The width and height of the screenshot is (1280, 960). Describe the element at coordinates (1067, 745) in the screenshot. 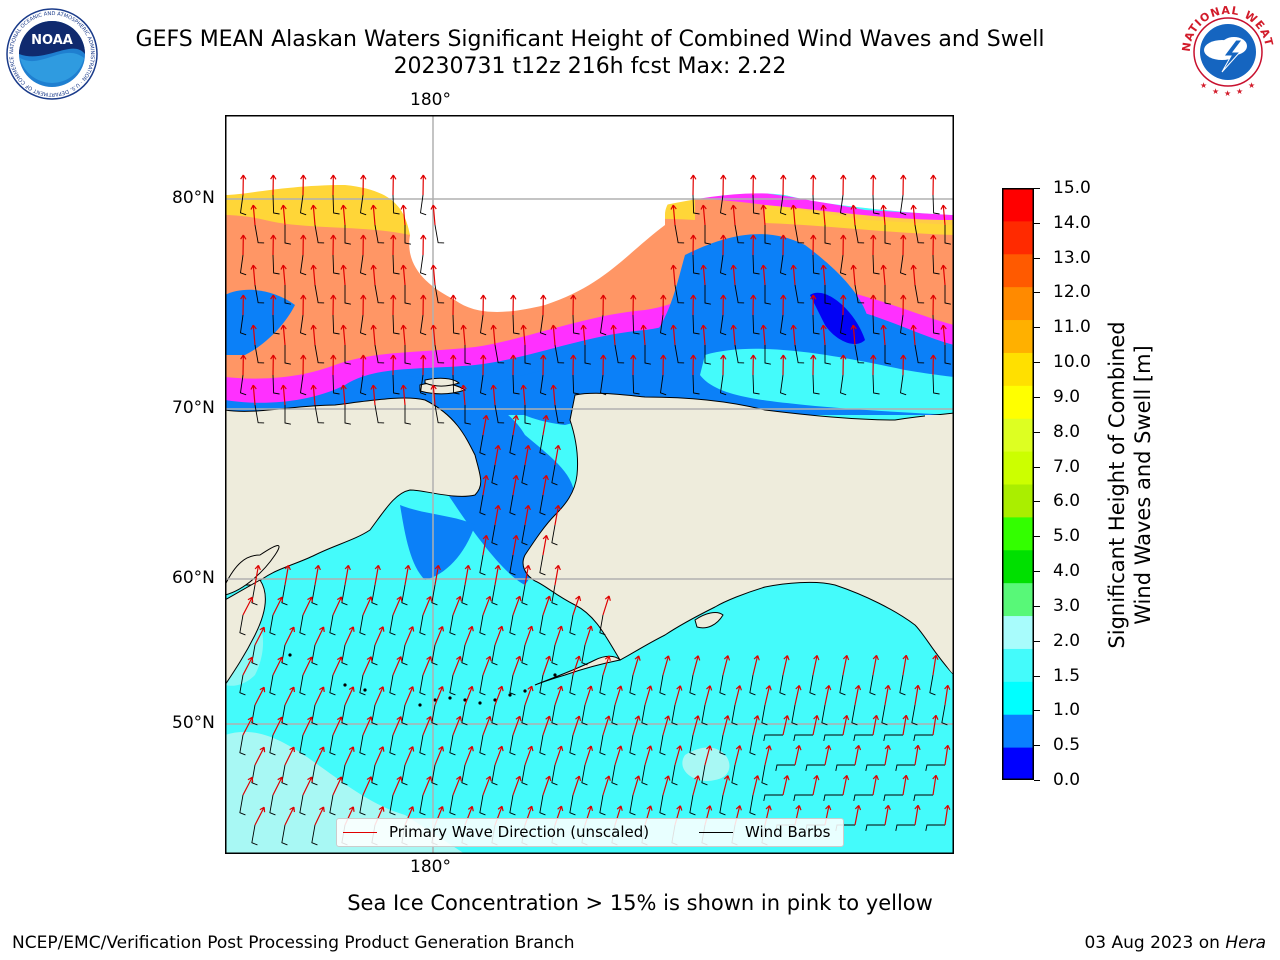

I see `colorbar-tick-label: 0.5` at that location.